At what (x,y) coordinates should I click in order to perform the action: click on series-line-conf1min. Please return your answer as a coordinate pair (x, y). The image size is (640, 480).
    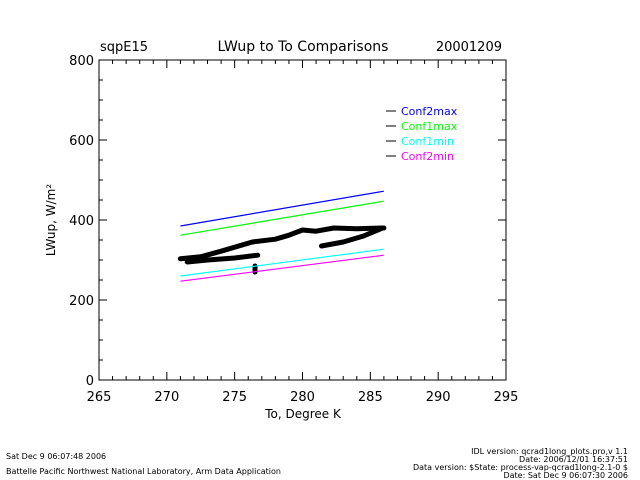
    Looking at the image, I should click on (282, 262).